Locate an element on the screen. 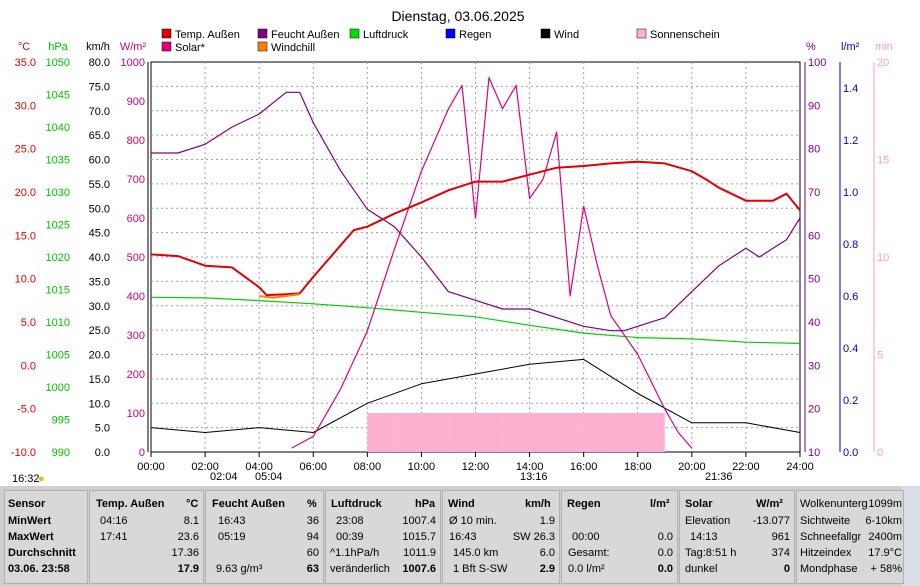  x-tick-label: 00:00 is located at coordinates (151, 467).